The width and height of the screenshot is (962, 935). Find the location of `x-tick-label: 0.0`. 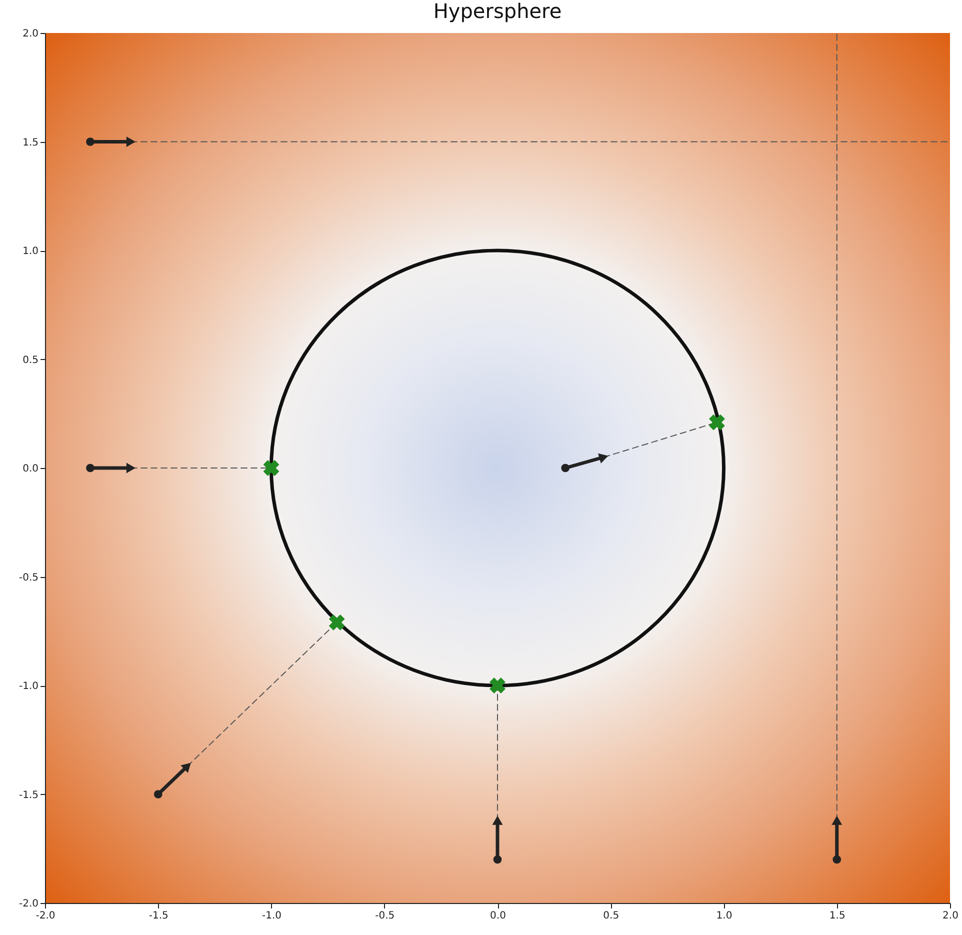

x-tick-label: 0.0 is located at coordinates (498, 916).